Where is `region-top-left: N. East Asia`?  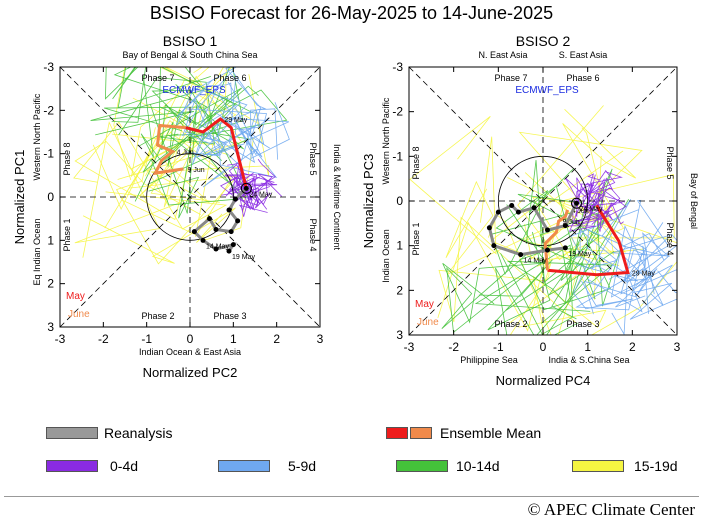 region-top-left: N. East Asia is located at coordinates (502, 55).